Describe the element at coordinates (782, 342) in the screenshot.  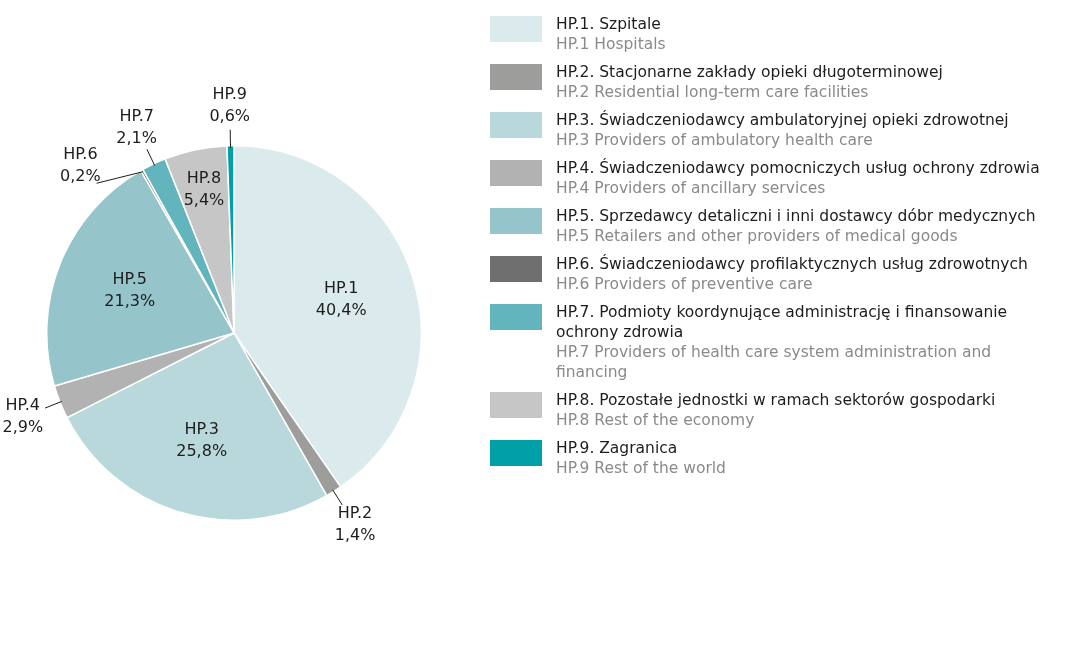
I see `legend-label: HP.7. Podmioty koordynujące administrację i finansowanie ochrony zdrowia HP.7 Providers of health care system administration and financing` at that location.